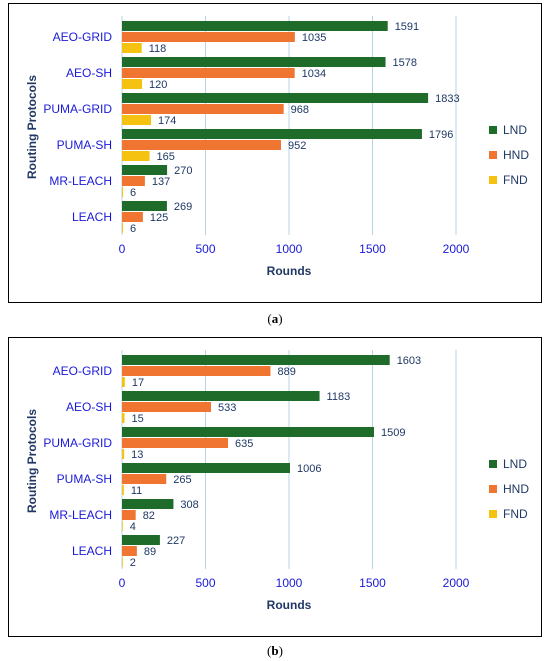  I want to click on data-label: 1006, so click(309, 469).